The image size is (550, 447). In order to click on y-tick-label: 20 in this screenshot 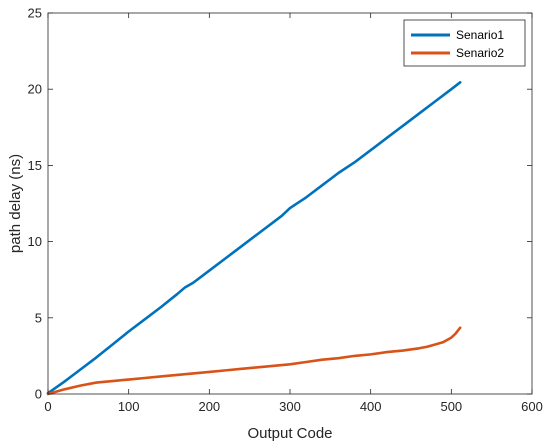, I will do `click(35, 89)`.